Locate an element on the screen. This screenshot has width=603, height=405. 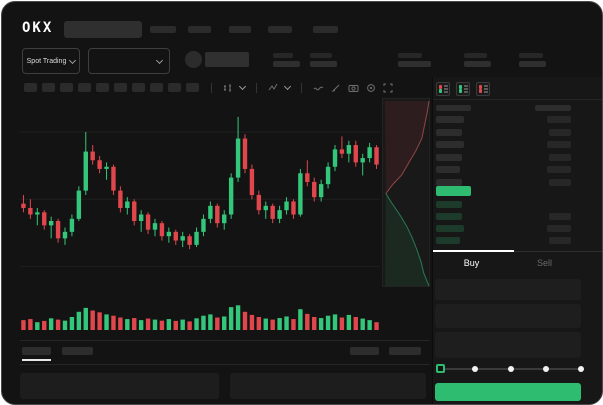
draw-icon is located at coordinates (336, 88).